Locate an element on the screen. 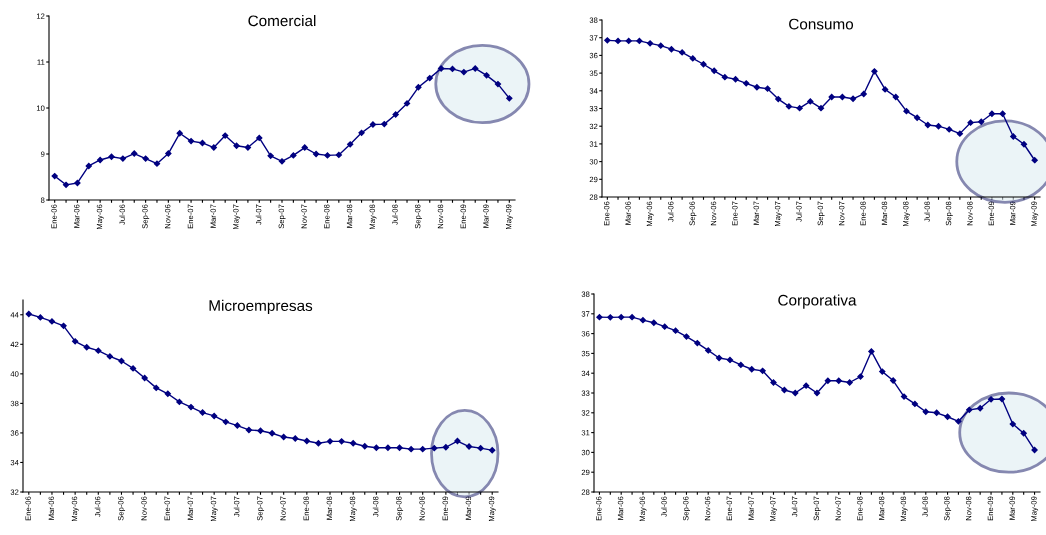 The height and width of the screenshot is (535, 1046). chart-title: Microempresas is located at coordinates (261, 307).